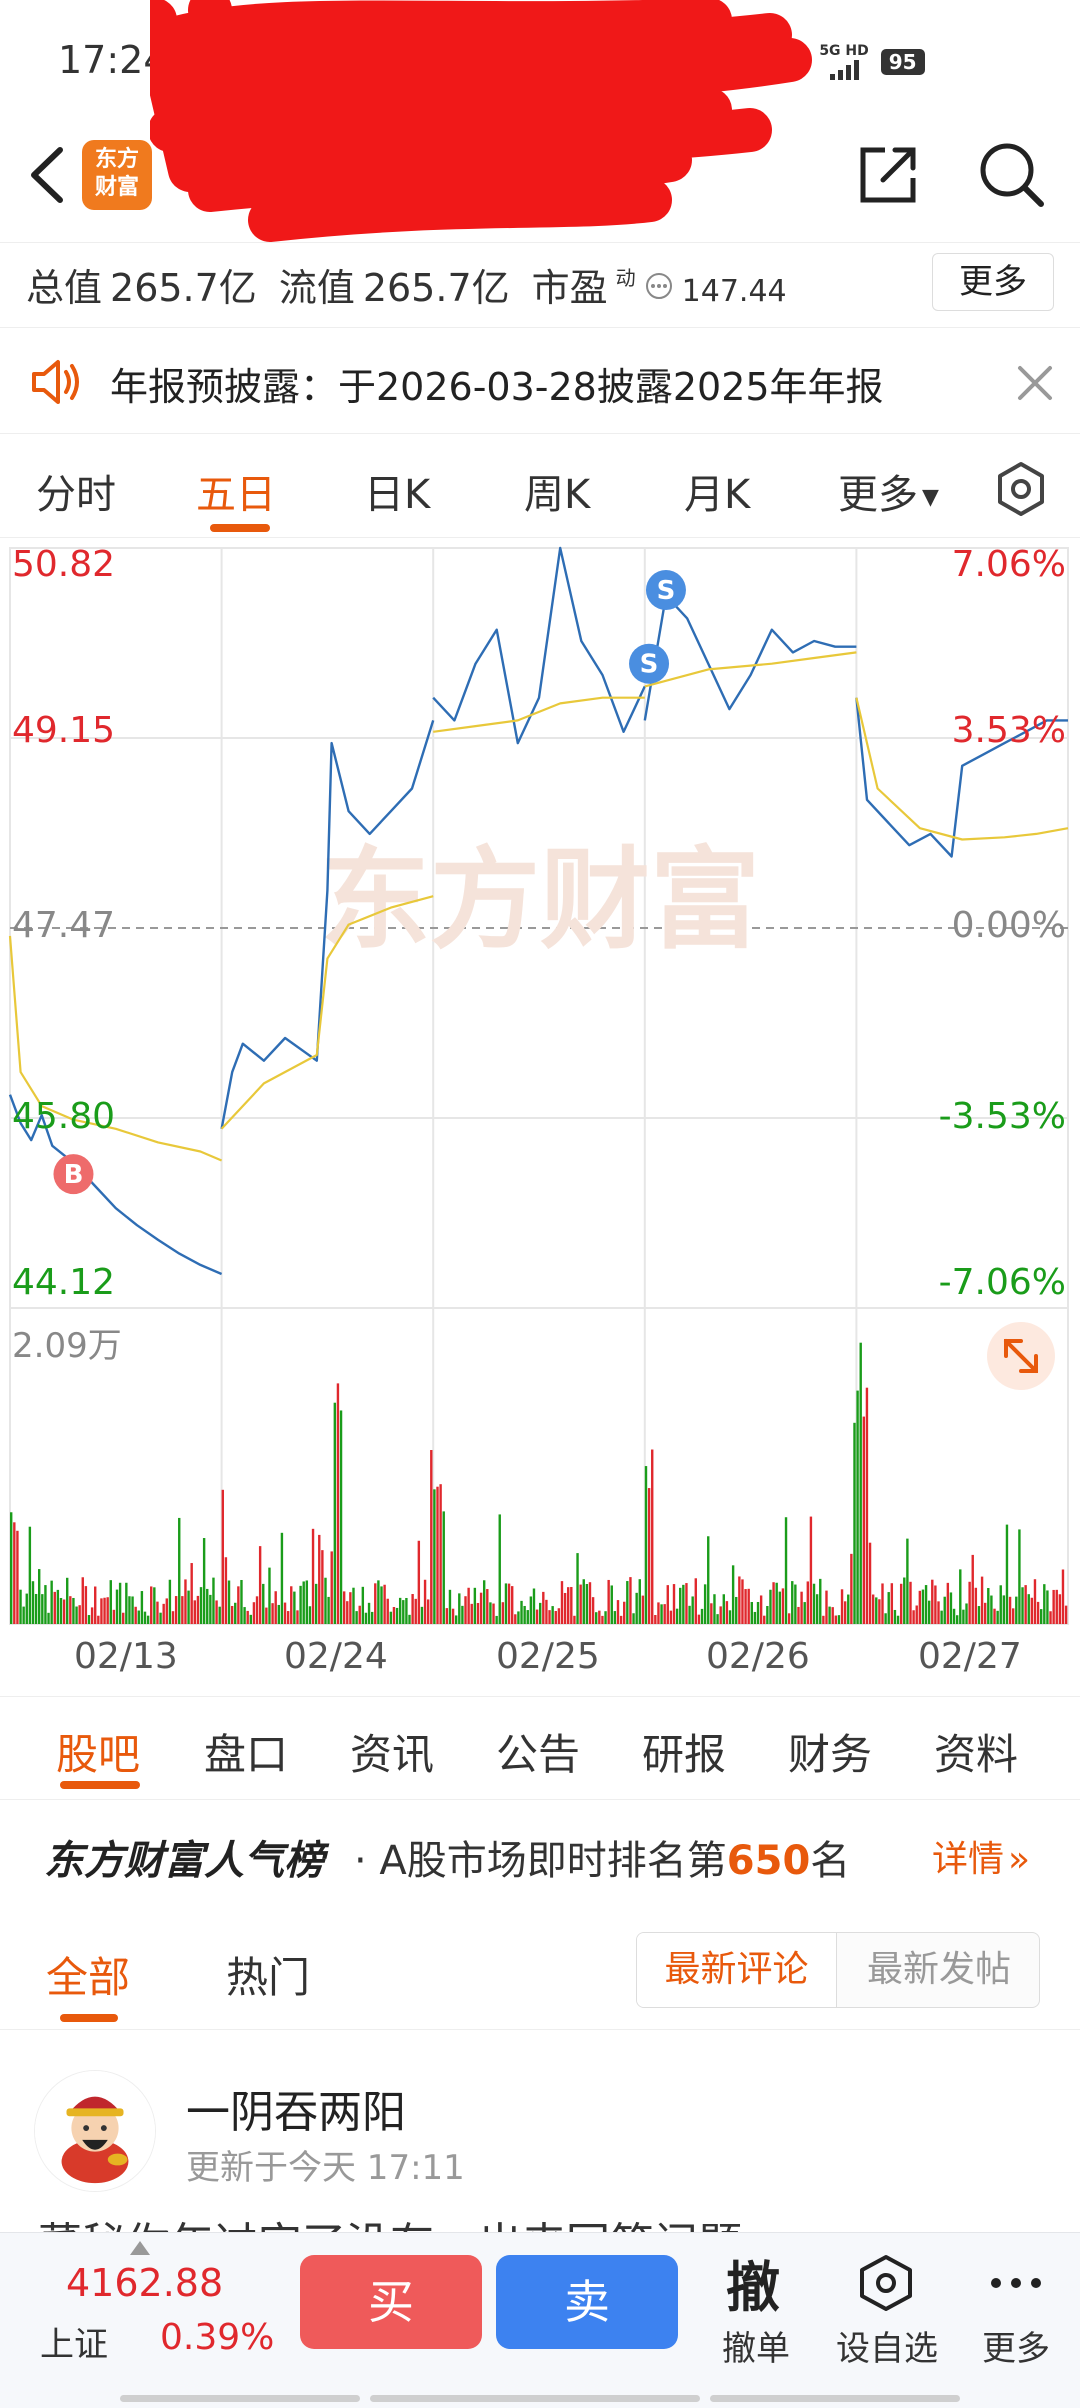 Image resolution: width=1080 pixels, height=2408 pixels. Describe the element at coordinates (888, 175) in the screenshot. I see `share-icon` at that location.